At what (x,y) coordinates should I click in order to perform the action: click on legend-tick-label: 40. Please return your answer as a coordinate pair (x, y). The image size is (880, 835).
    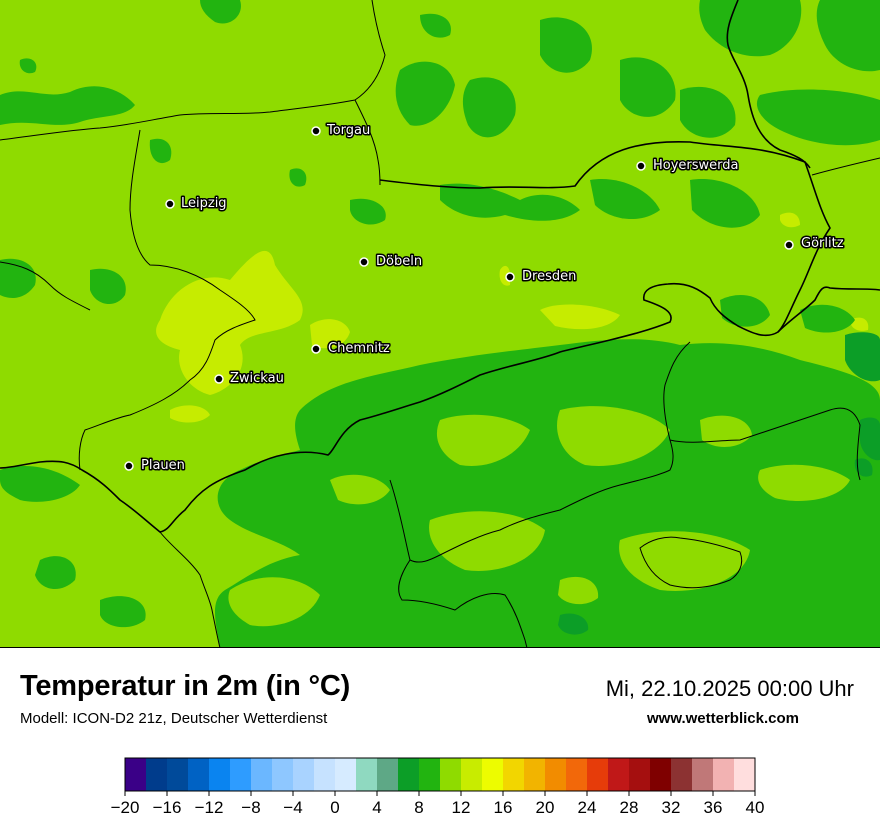
    Looking at the image, I should click on (755, 807).